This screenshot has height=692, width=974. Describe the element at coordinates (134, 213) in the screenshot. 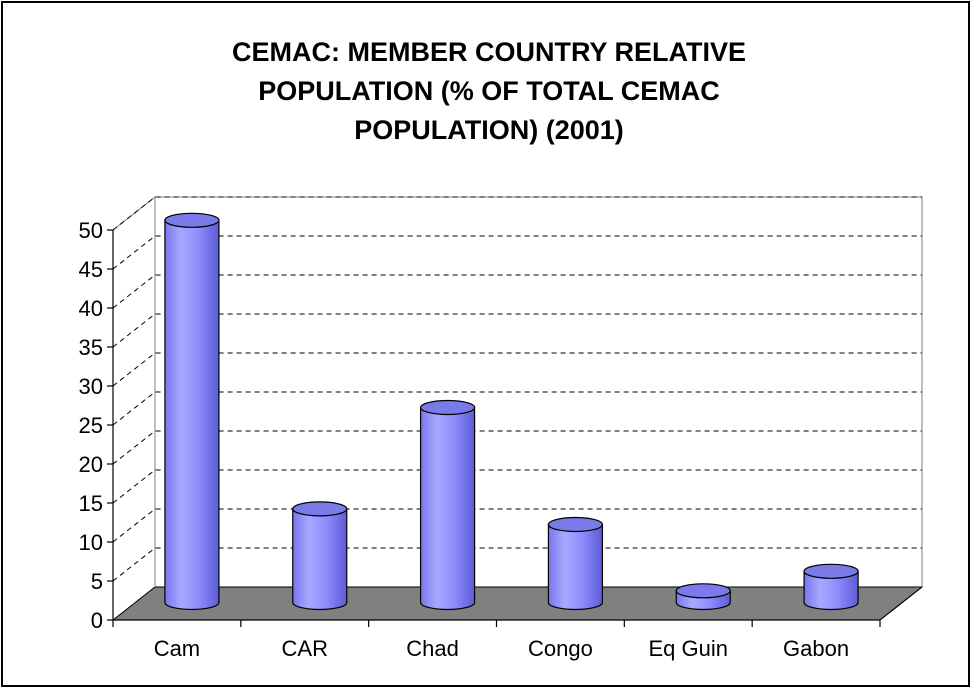

I see `chart-side-wall-edge` at that location.